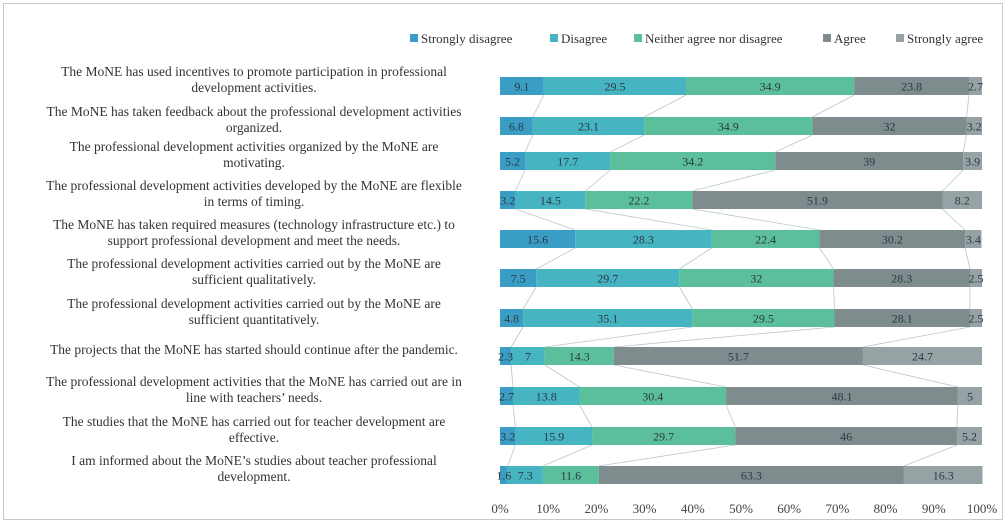 This screenshot has height=525, width=1008. I want to click on data-label: 1.6, so click(503, 476).